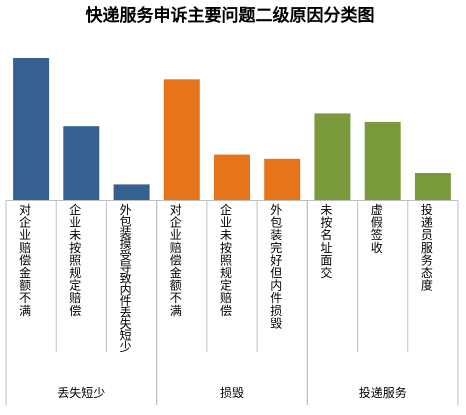 This screenshot has width=466, height=415. What do you see at coordinates (276, 266) in the screenshot?
I see `category-label: 外包装完好但内件损毁` at bounding box center [276, 266].